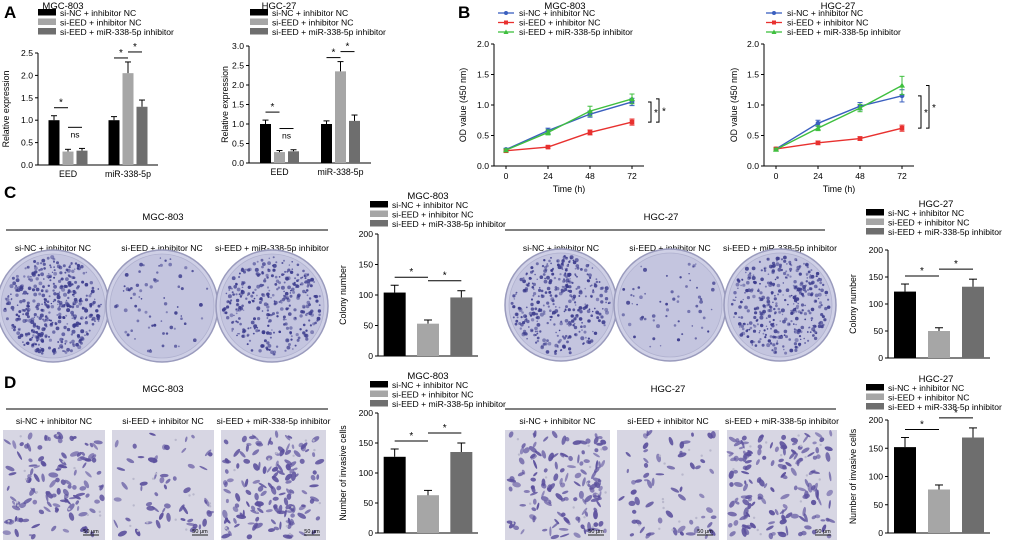  Describe the element at coordinates (27, 53) in the screenshot. I see `y-tick-label: 2.5` at that location.